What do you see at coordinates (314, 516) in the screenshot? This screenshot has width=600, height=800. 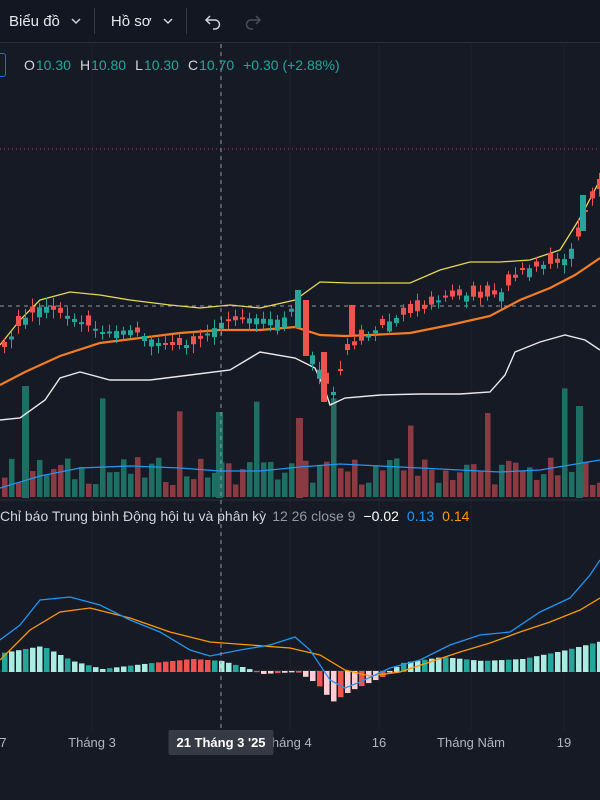 I see `macd-params: 12 26 close 9` at bounding box center [314, 516].